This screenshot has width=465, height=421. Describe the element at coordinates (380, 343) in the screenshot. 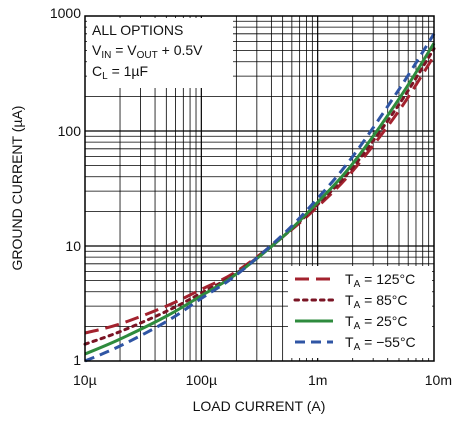

I see `legend-label-3: TA = −55°C` at that location.